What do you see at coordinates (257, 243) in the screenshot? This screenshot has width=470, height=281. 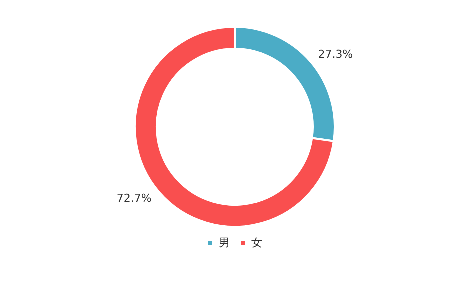 I see `legend-label: 女` at bounding box center [257, 243].